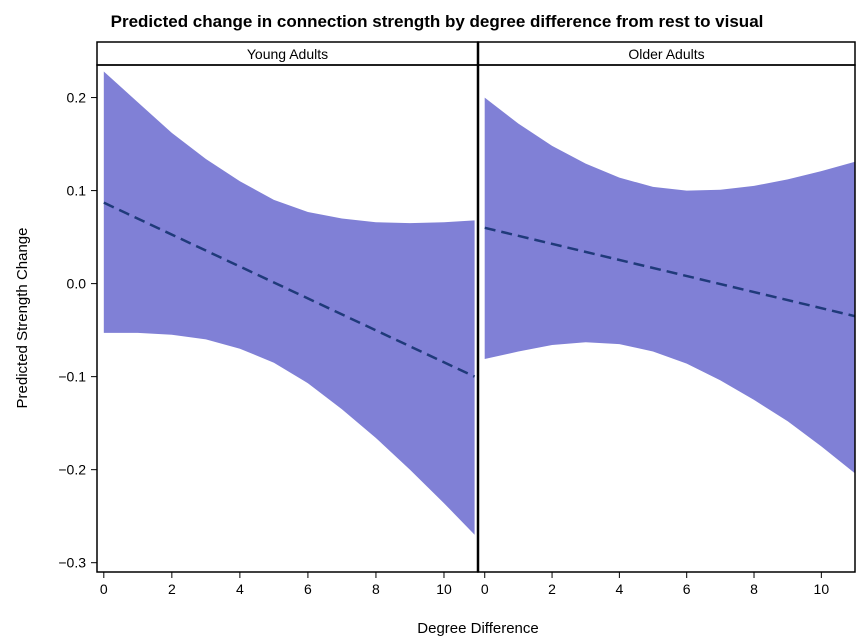 The image size is (857, 638). Describe the element at coordinates (666, 54) in the screenshot. I see `panel-strip-label: Older Adults` at that location.